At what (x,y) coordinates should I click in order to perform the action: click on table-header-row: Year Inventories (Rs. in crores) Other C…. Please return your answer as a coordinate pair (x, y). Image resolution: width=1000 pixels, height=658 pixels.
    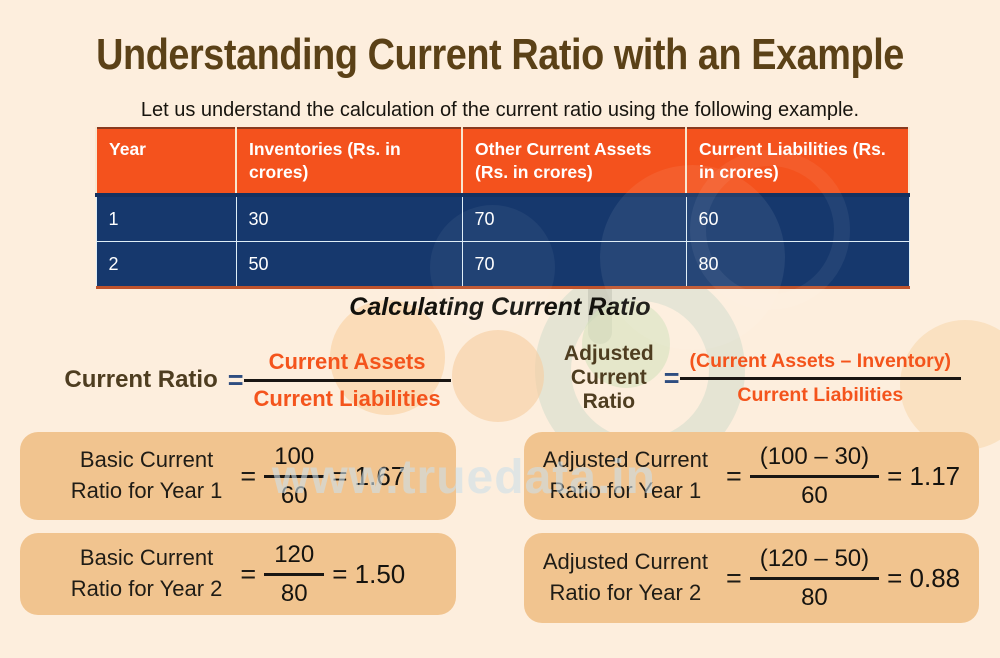
    Looking at the image, I should click on (502, 163).